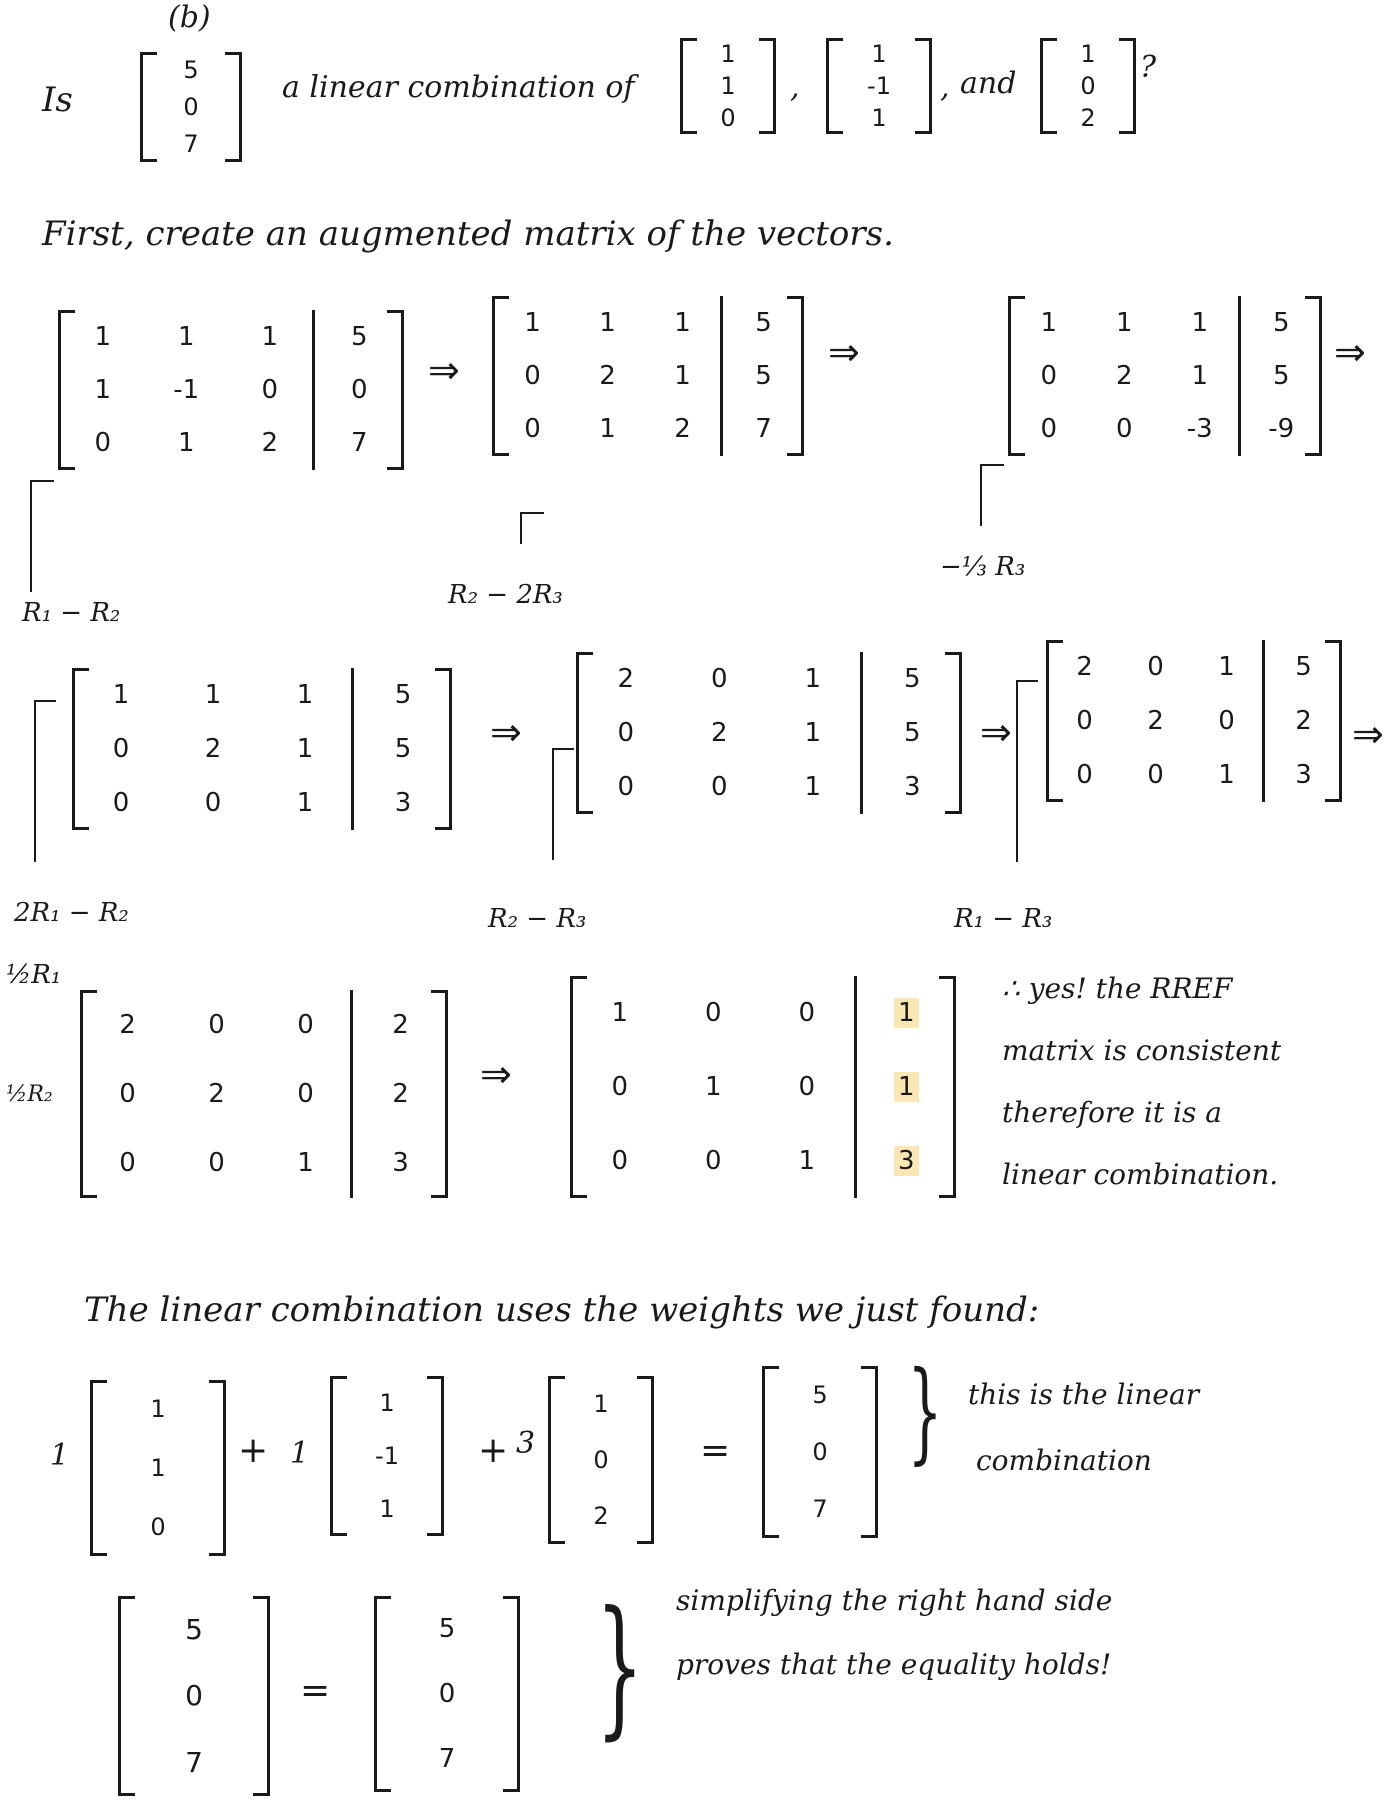 This screenshot has width=1400, height=1805. I want to click on matrix-7: 2 0 0 2 0 2 0 2 0 0 1 3, so click(264, 1094).